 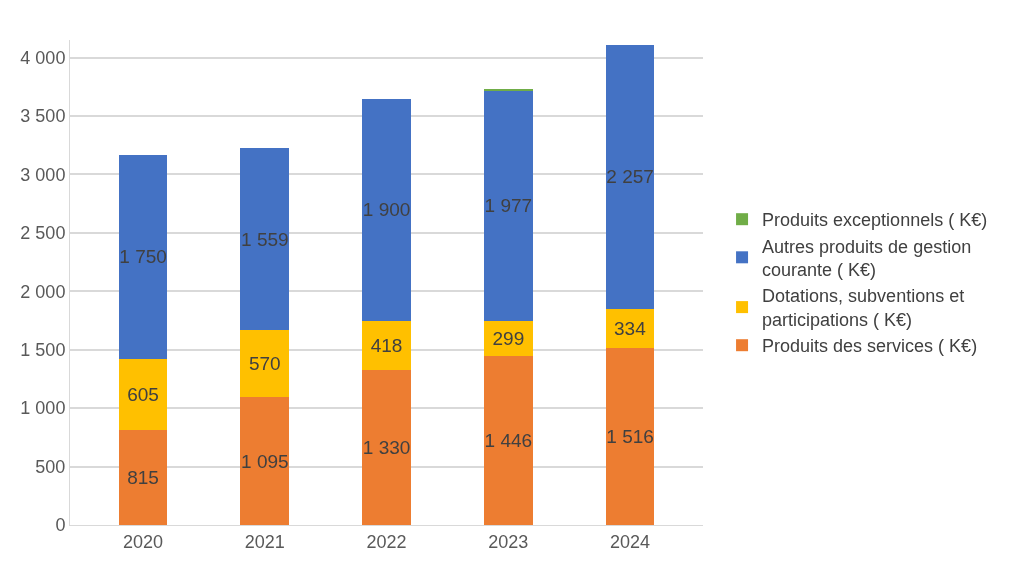 I want to click on data-label: 1 977, so click(x=508, y=206).